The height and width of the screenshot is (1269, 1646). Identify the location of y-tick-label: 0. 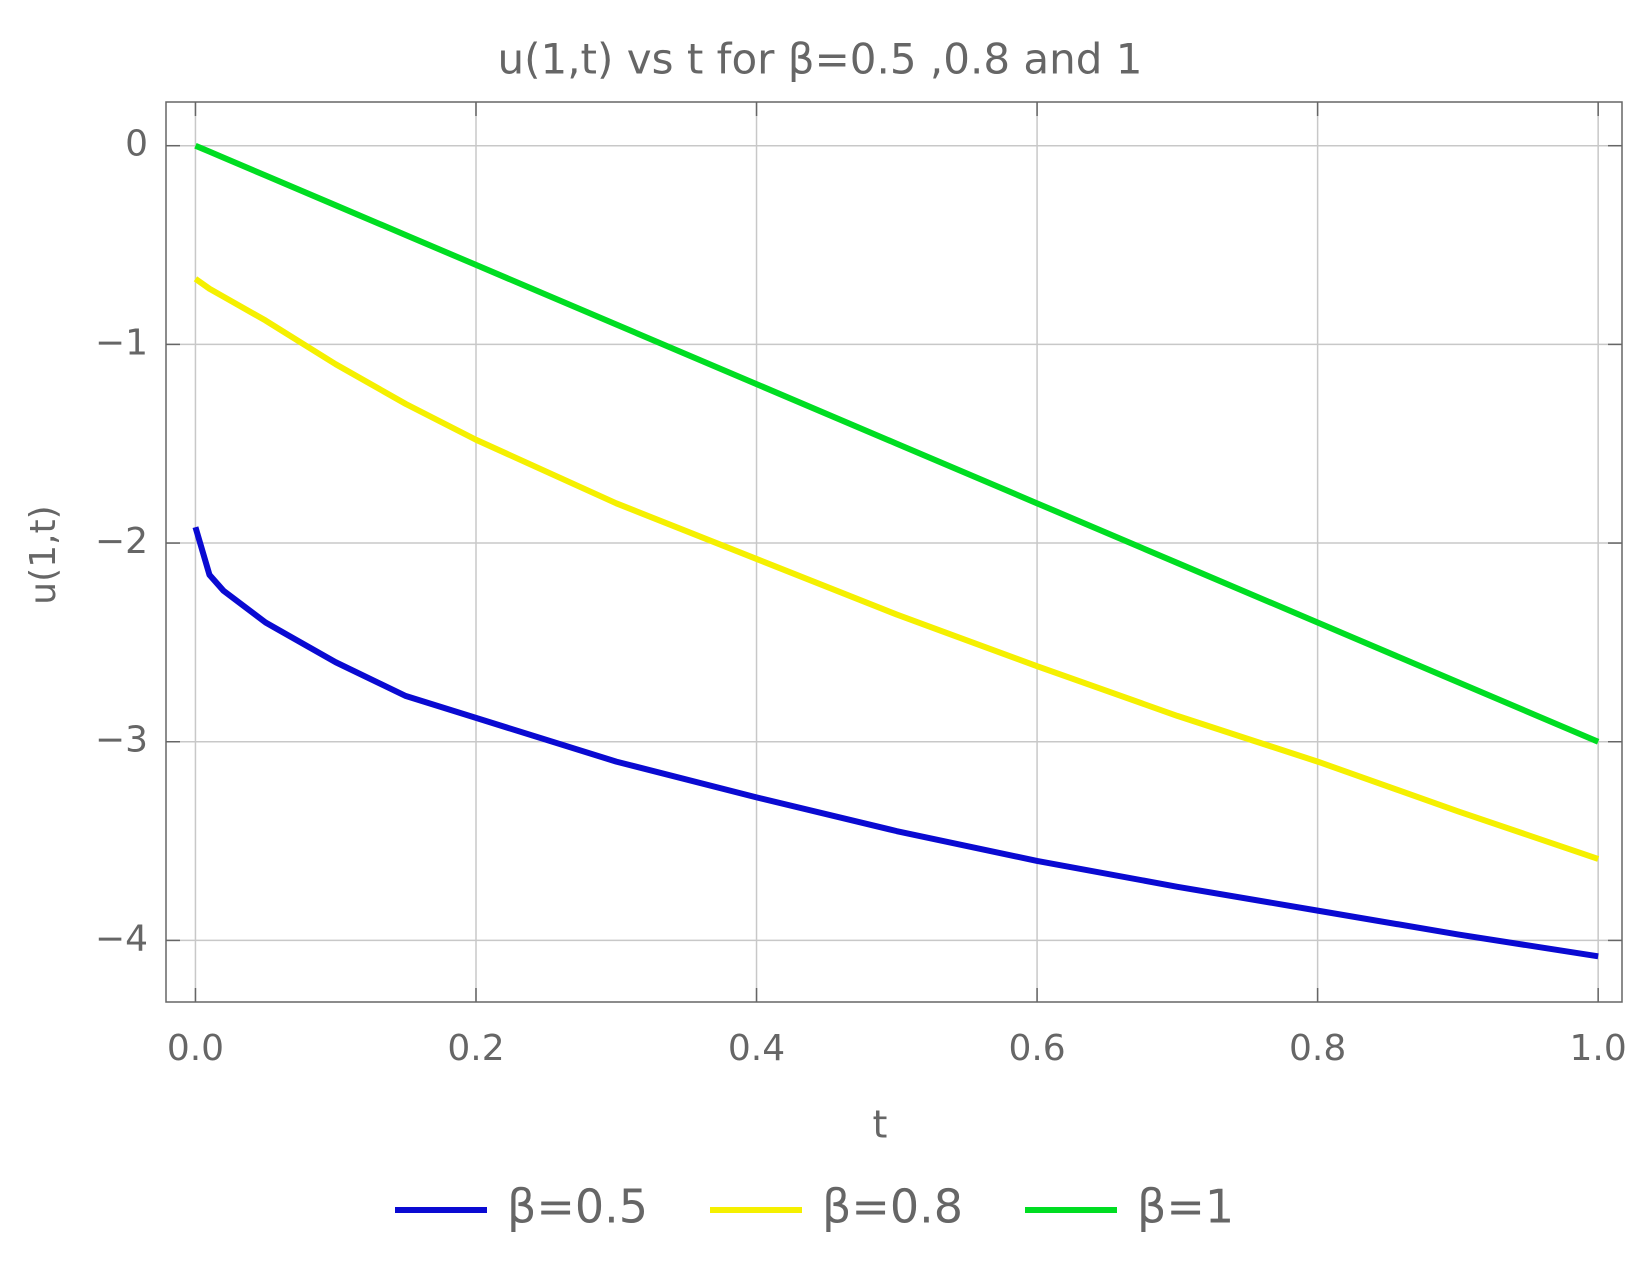
(136, 144).